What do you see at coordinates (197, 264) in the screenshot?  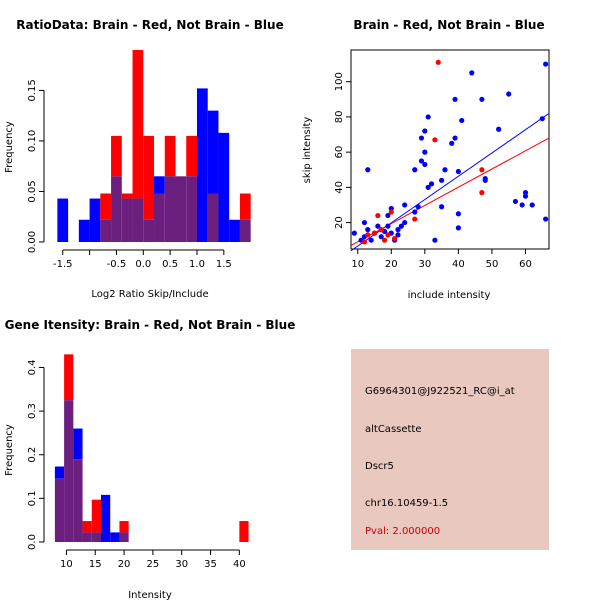 I see `ratio-x-tick-label: 1.0` at bounding box center [197, 264].